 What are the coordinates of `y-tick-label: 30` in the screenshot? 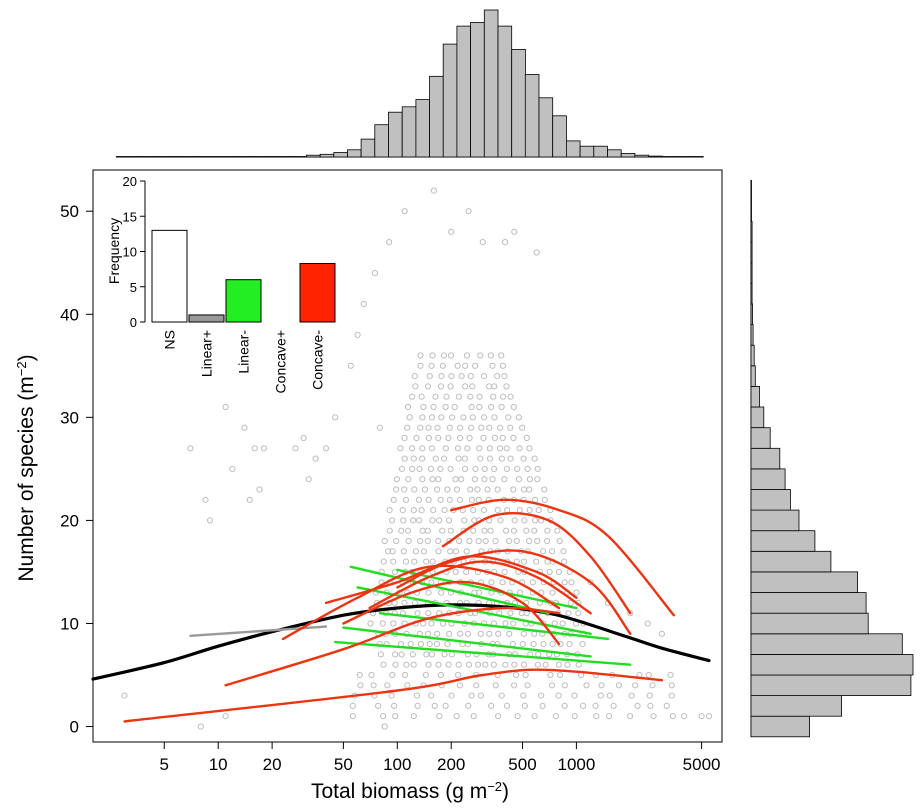 It's located at (69, 417).